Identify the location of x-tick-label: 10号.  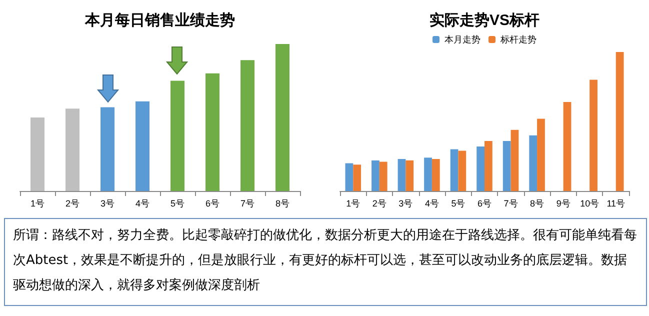
(590, 203).